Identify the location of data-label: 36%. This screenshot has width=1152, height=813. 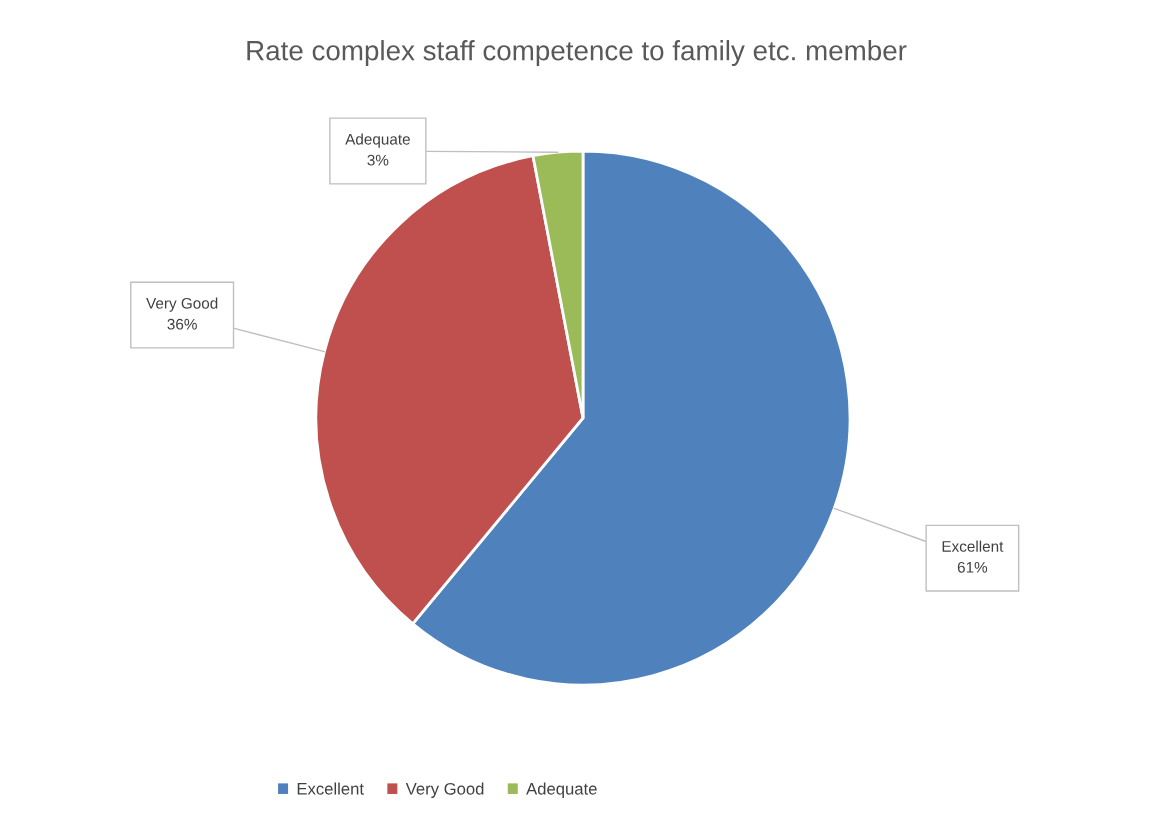
(182, 324).